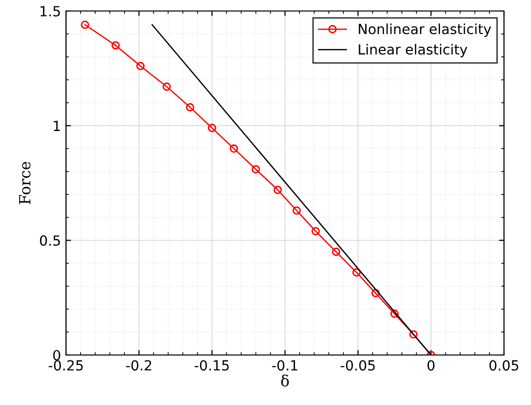 This screenshot has height=405, width=531. What do you see at coordinates (413, 51) in the screenshot?
I see `legend-label: Linear elasticity` at bounding box center [413, 51].